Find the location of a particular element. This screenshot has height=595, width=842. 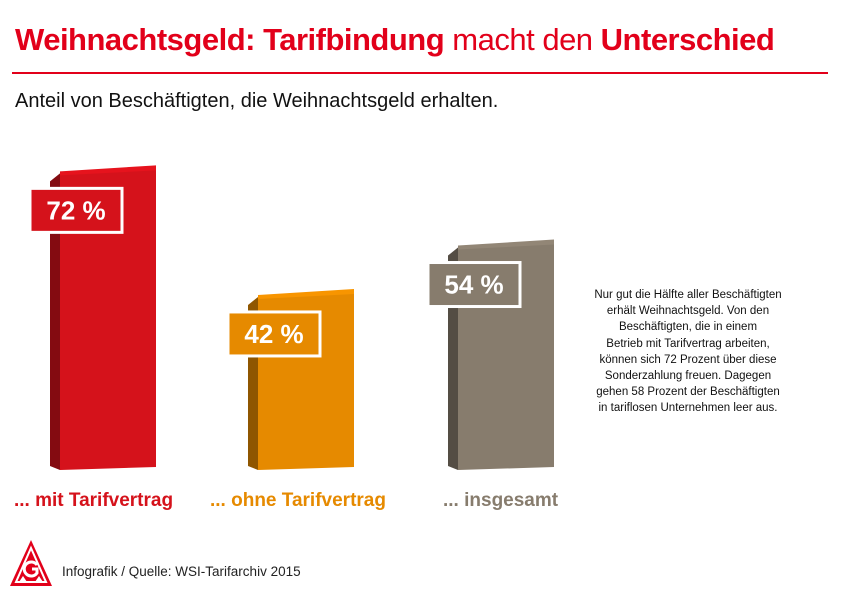

note-line: Nur gut die Hälfte aller Beschäftigten is located at coordinates (688, 295).